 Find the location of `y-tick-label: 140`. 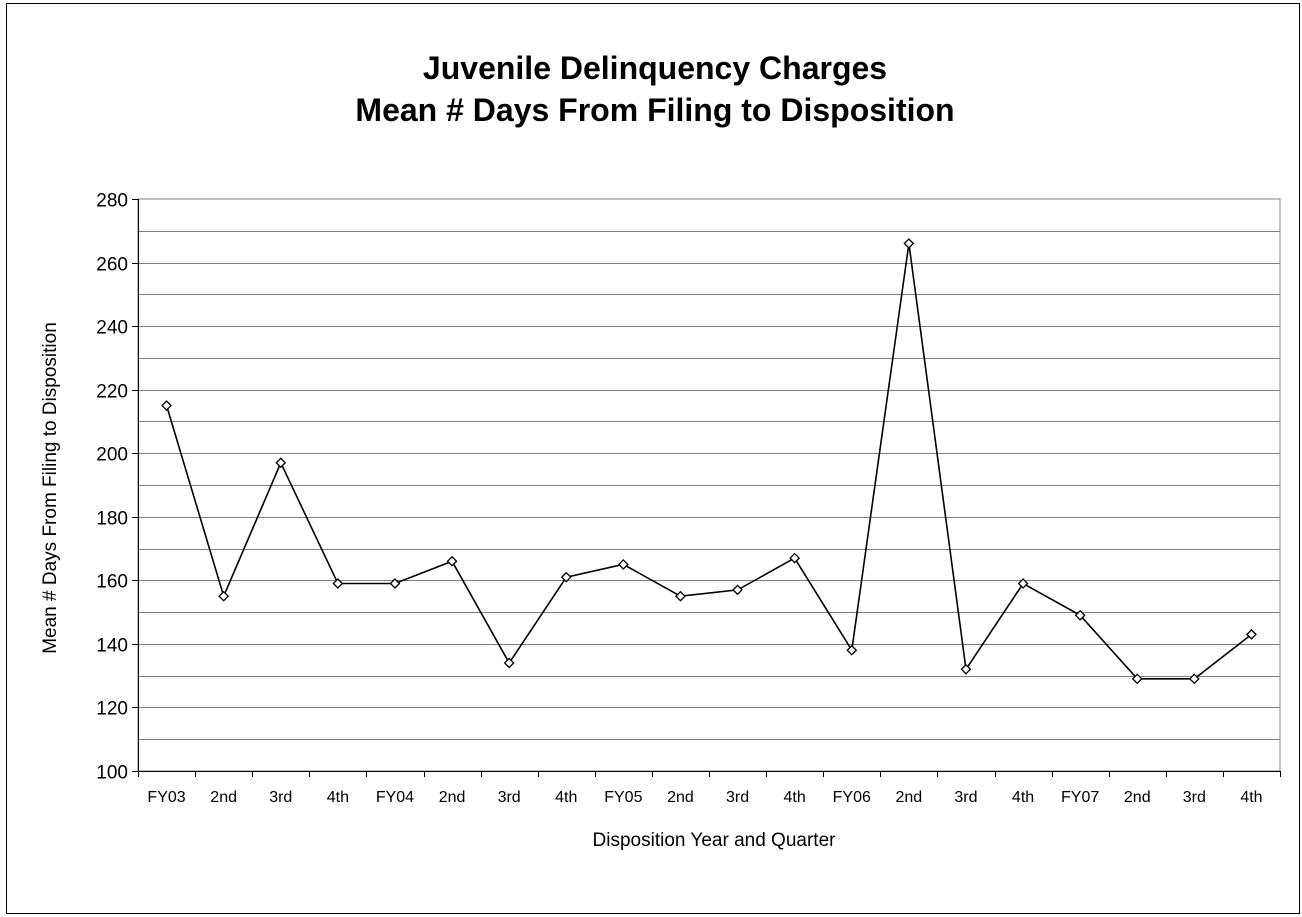

y-tick-label: 140 is located at coordinates (112, 646).